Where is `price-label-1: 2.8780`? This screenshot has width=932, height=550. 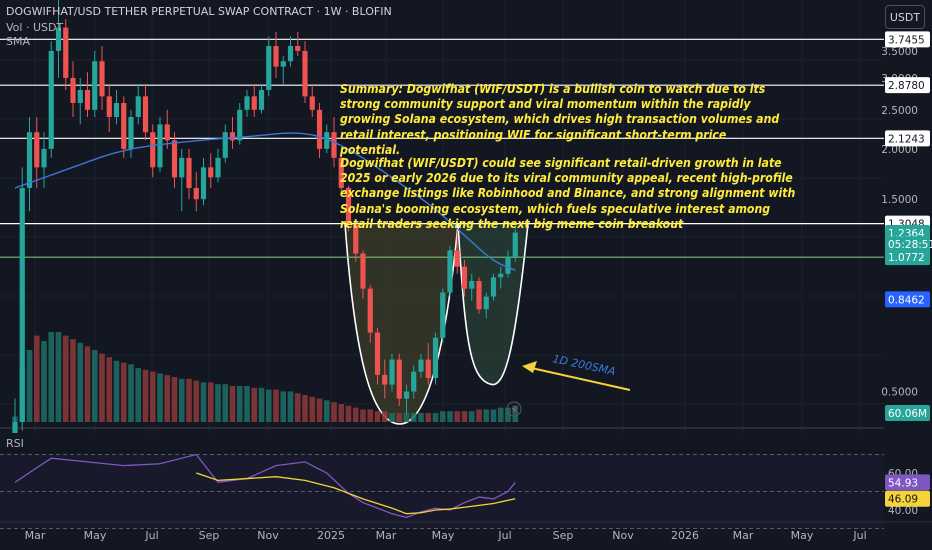 price-label-1: 2.8780 is located at coordinates (906, 86).